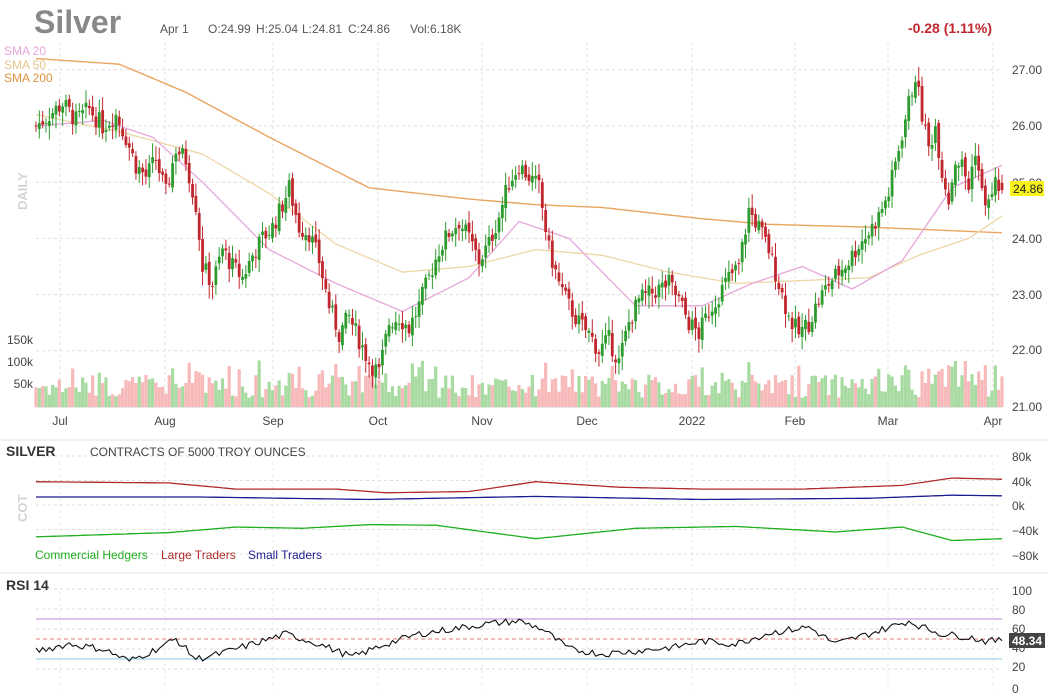  Describe the element at coordinates (519, 640) in the screenshot. I see `rsi-line` at that location.